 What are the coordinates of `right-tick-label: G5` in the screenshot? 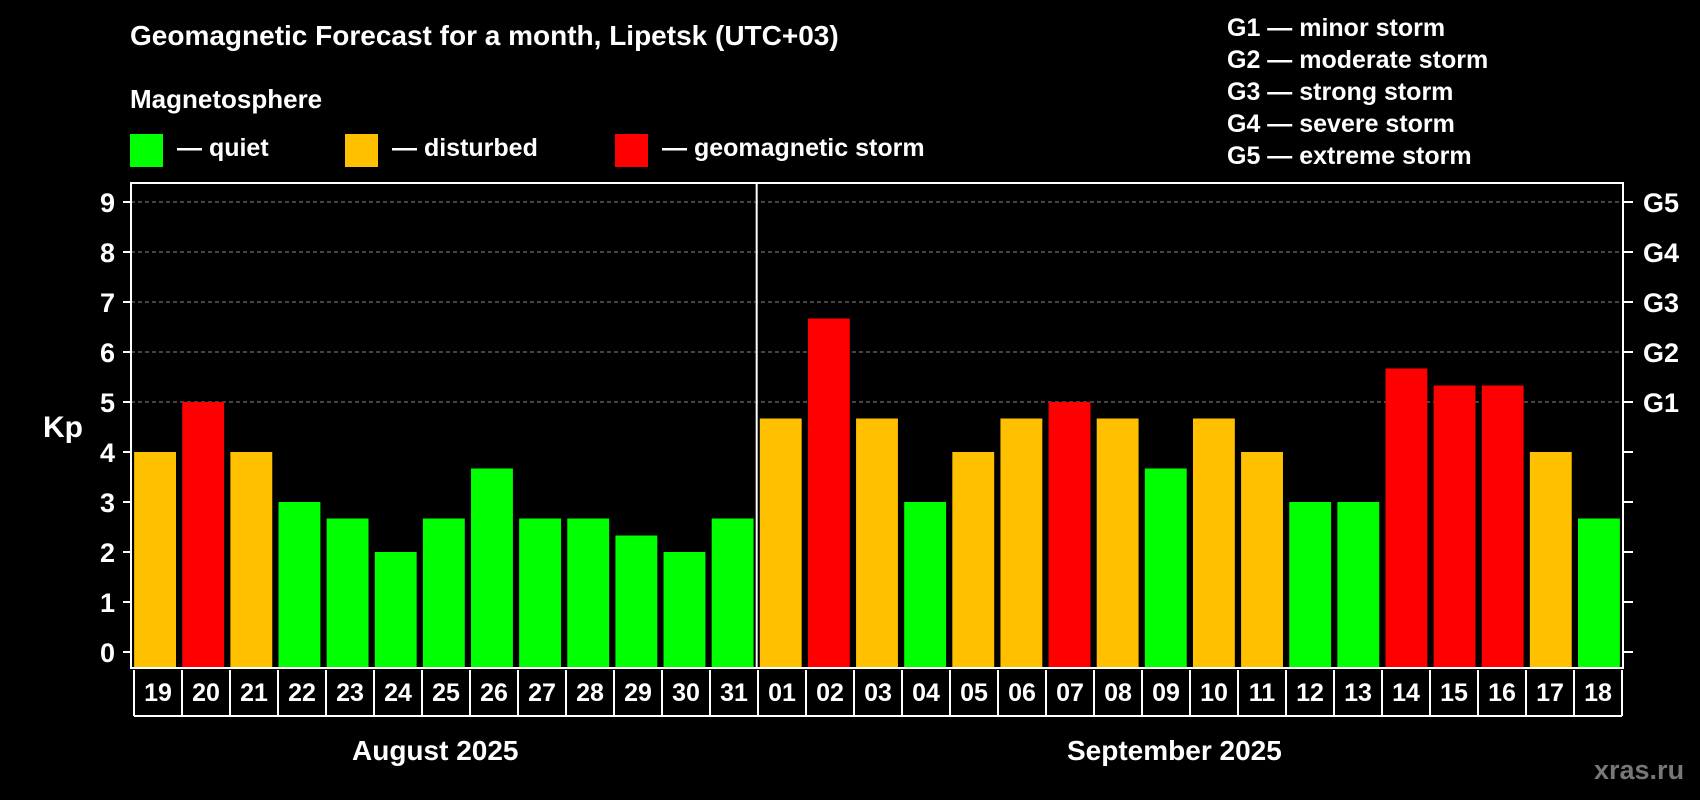 It's located at (1661, 203).